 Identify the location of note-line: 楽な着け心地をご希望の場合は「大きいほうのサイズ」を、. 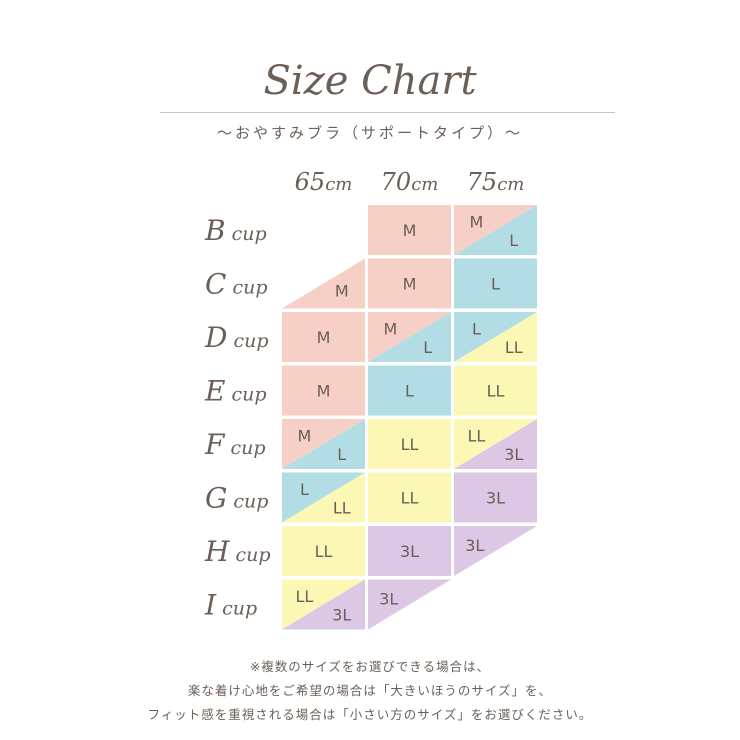
(370, 690).